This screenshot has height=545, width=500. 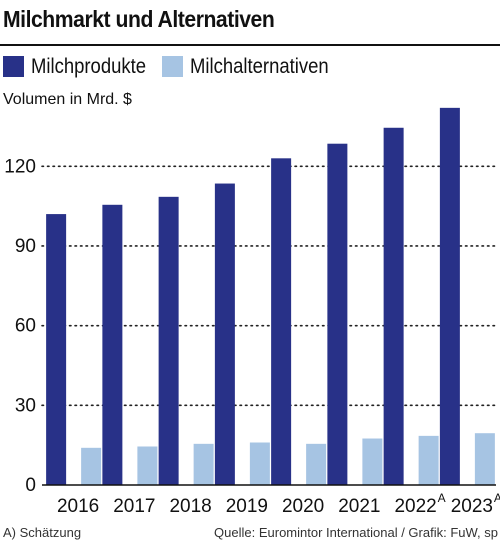 What do you see at coordinates (25, 326) in the screenshot?
I see `y-tick-label-60: 60` at bounding box center [25, 326].